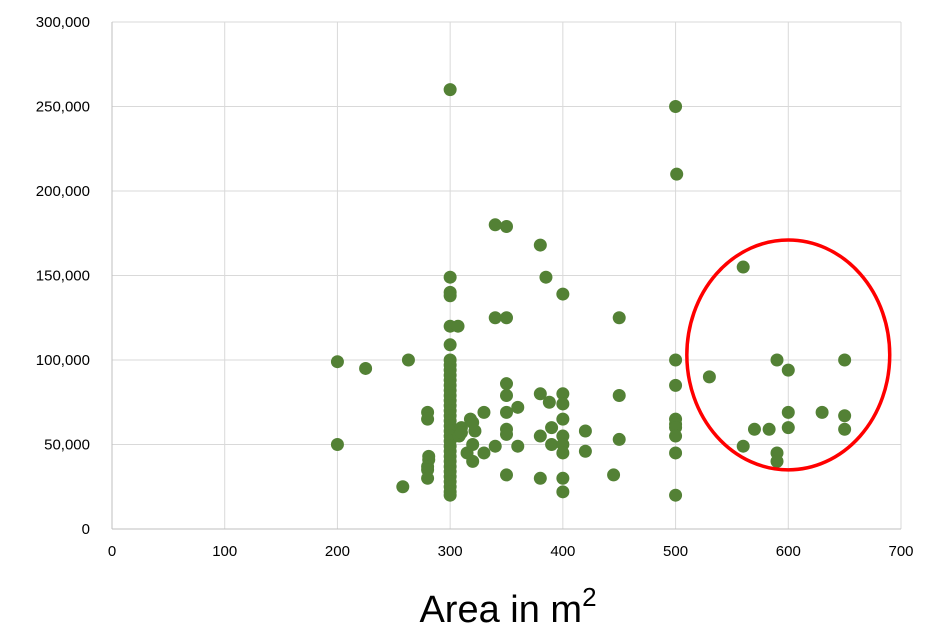 The width and height of the screenshot is (936, 635). What do you see at coordinates (900, 551) in the screenshot?
I see `x-tick-label: 700` at bounding box center [900, 551].